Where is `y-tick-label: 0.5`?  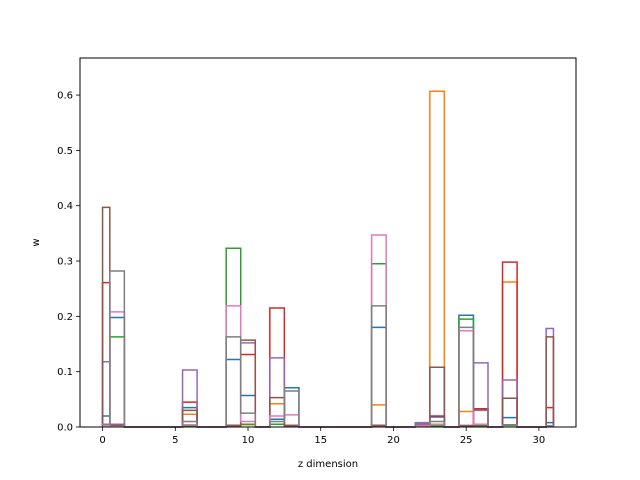
y-tick-label: 0.5 is located at coordinates (65, 151).